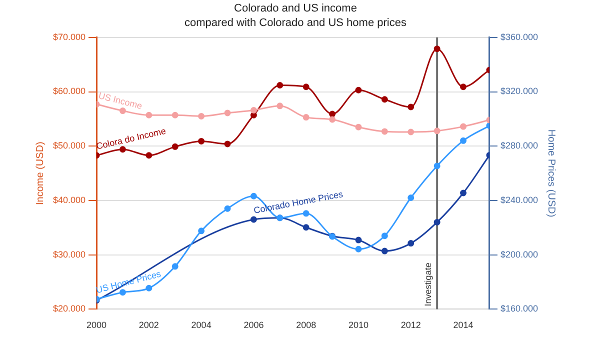 This screenshot has width=591, height=338. What do you see at coordinates (463, 325) in the screenshot?
I see `x-tick-label: 2014` at bounding box center [463, 325].